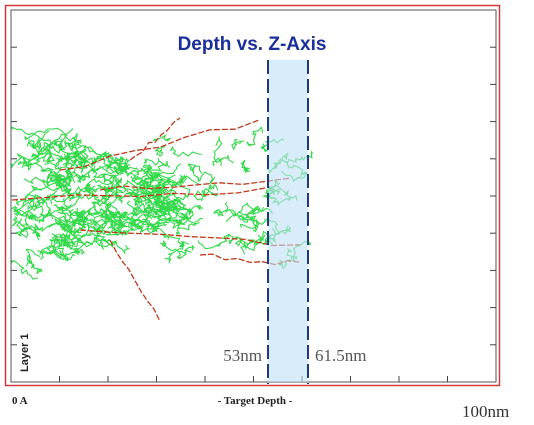 The width and height of the screenshot is (534, 425). I want to click on x-start-label: 0 A, so click(20, 401).